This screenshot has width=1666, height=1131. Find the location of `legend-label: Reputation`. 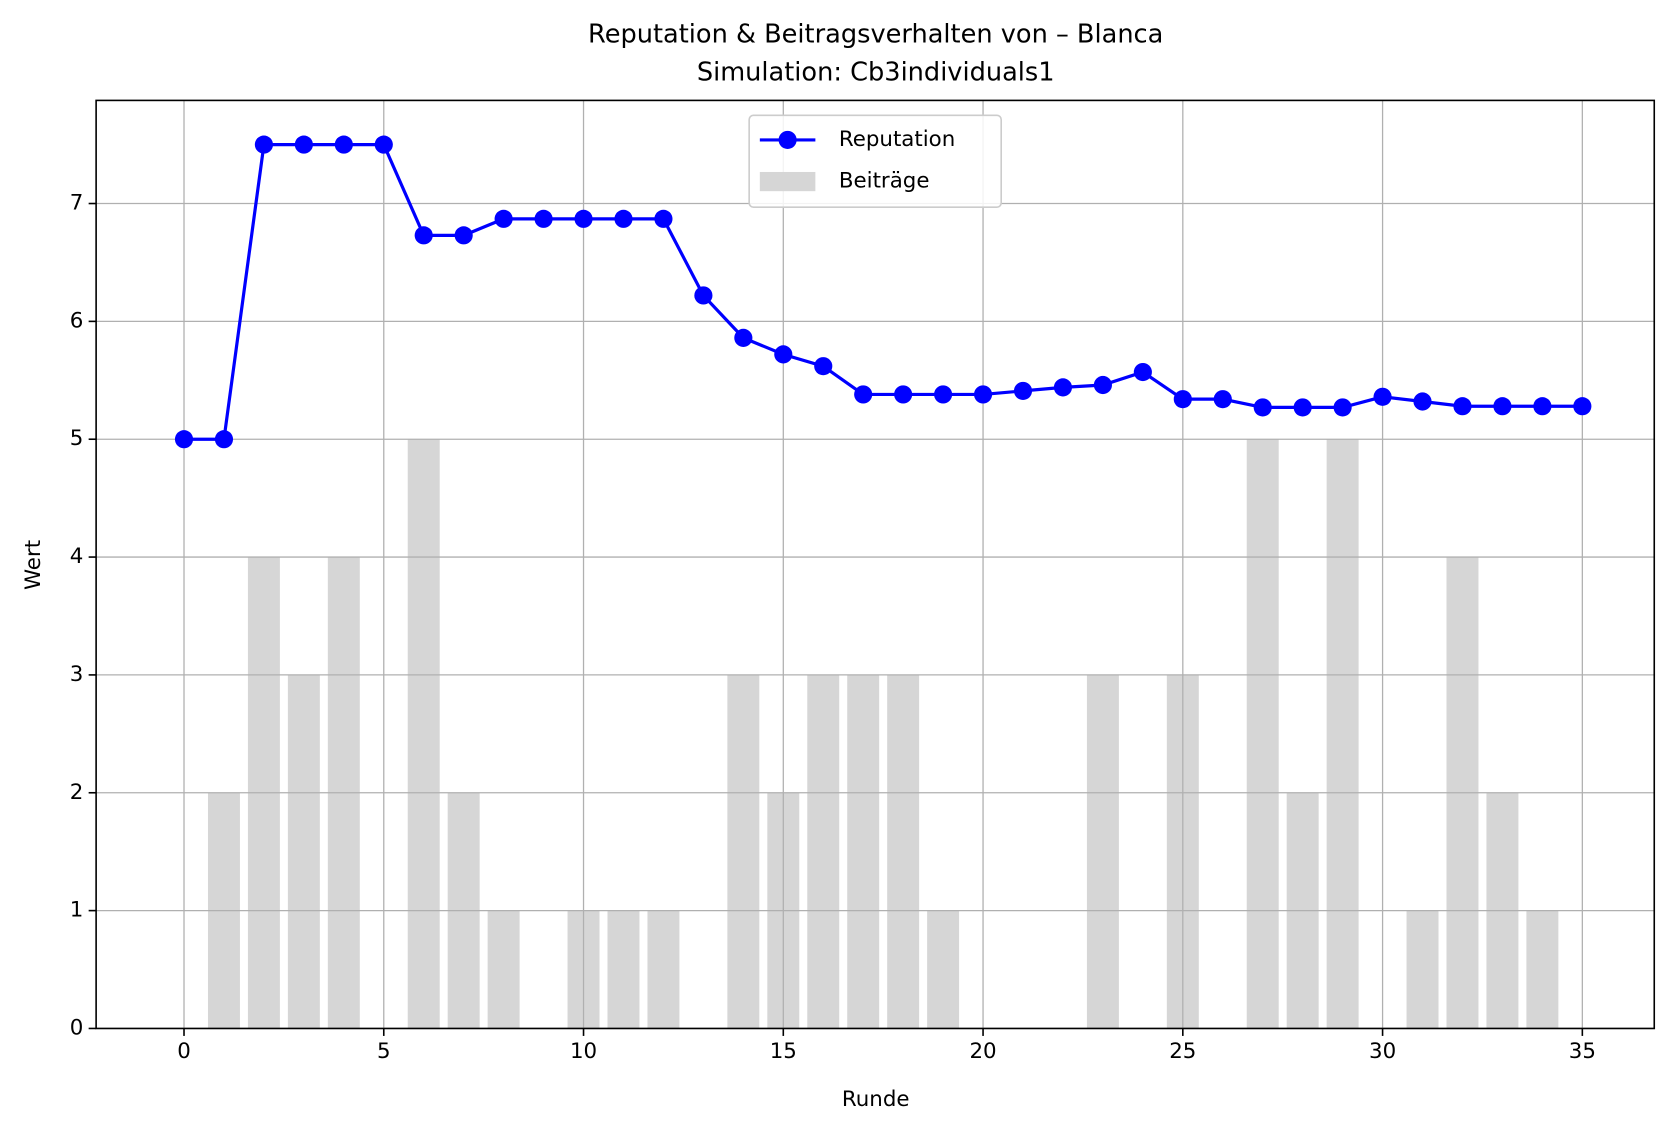

legend-label: Reputation is located at coordinates (897, 139).